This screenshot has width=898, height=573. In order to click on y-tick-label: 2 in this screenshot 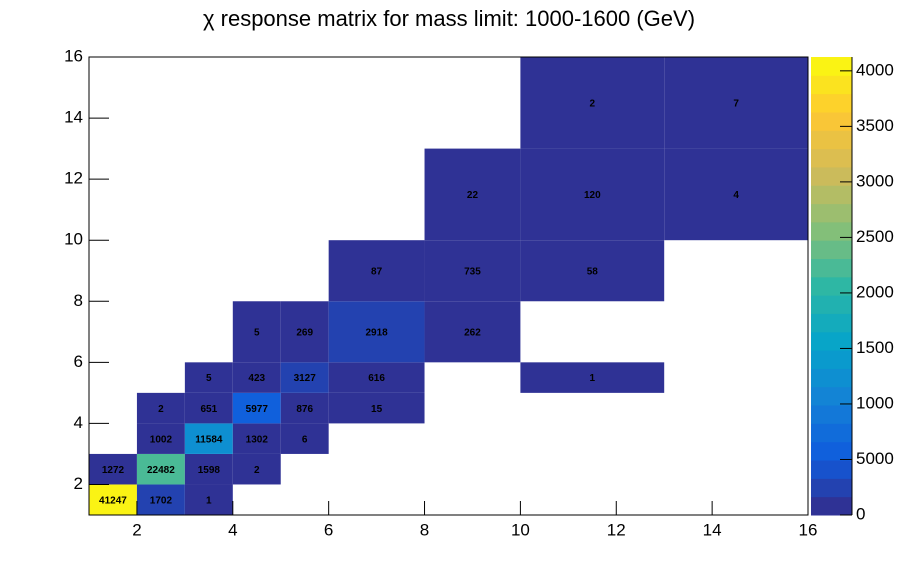, I will do `click(78, 483)`.